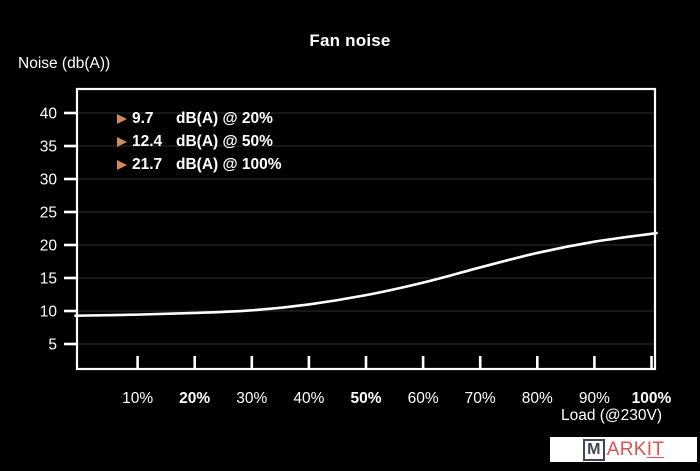 This screenshot has width=700, height=471. I want to click on callout-value: 12.4, so click(147, 141).